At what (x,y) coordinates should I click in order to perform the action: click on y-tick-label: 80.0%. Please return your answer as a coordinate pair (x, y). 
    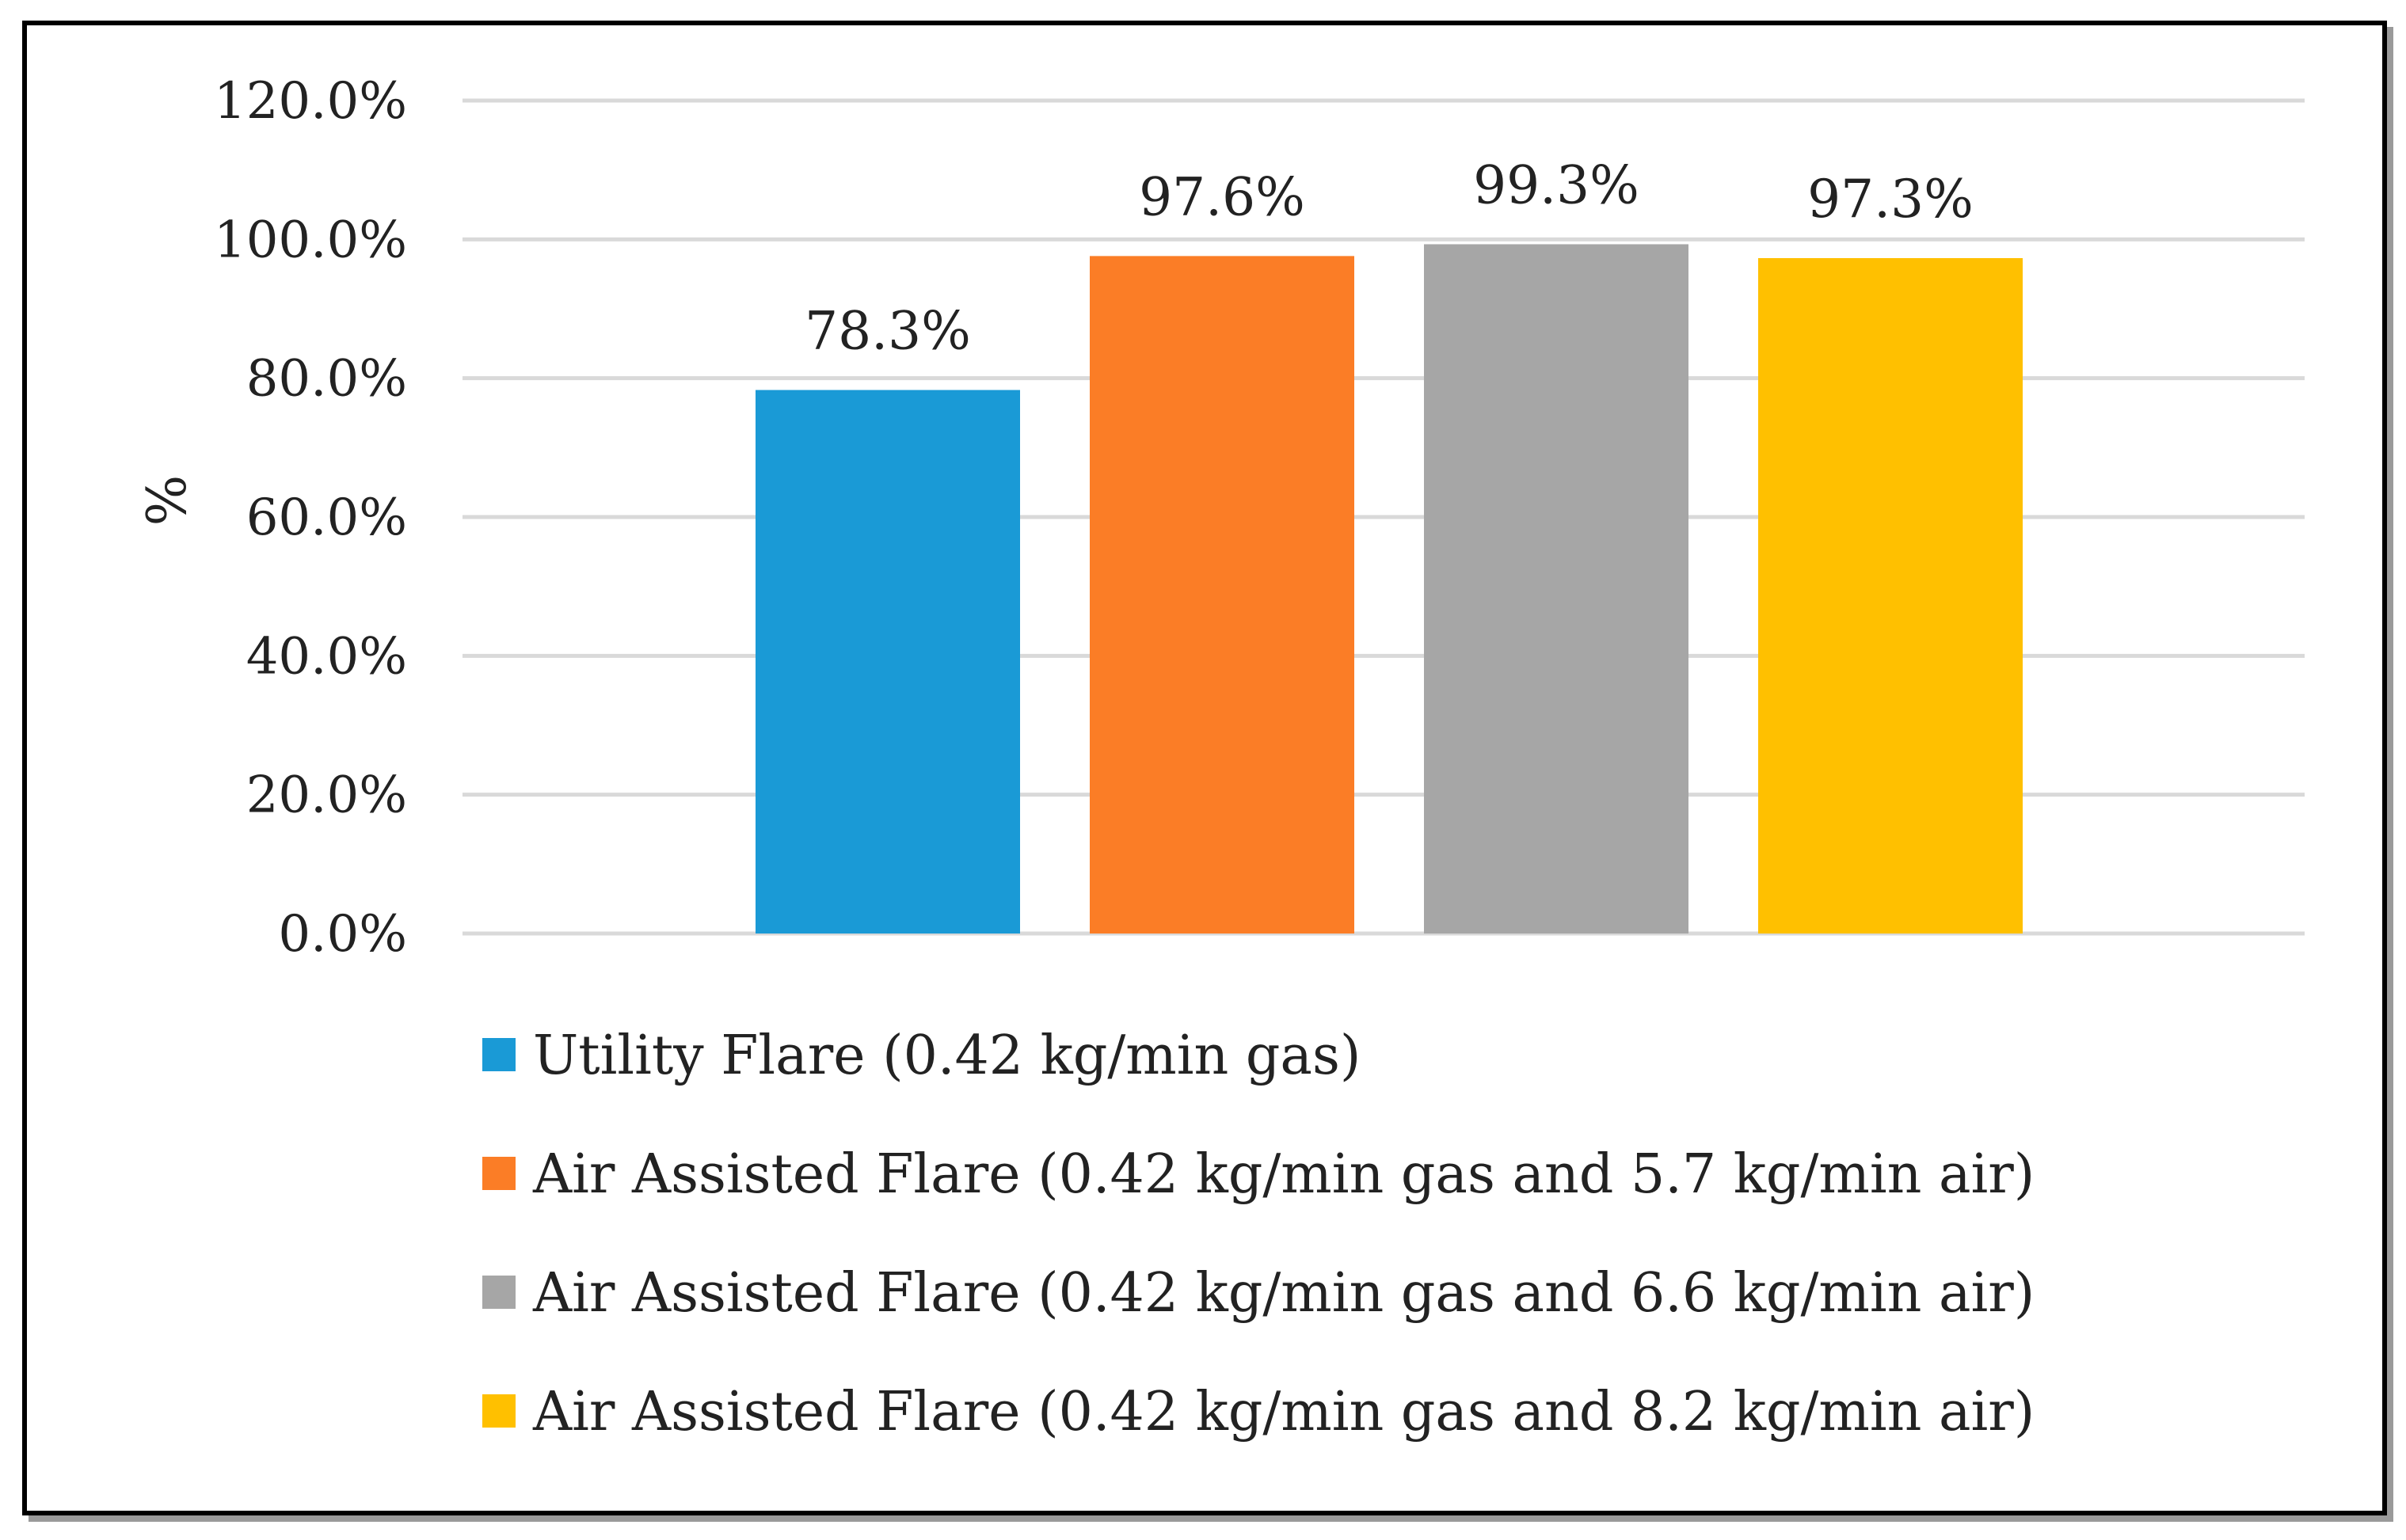
    Looking at the image, I should click on (326, 379).